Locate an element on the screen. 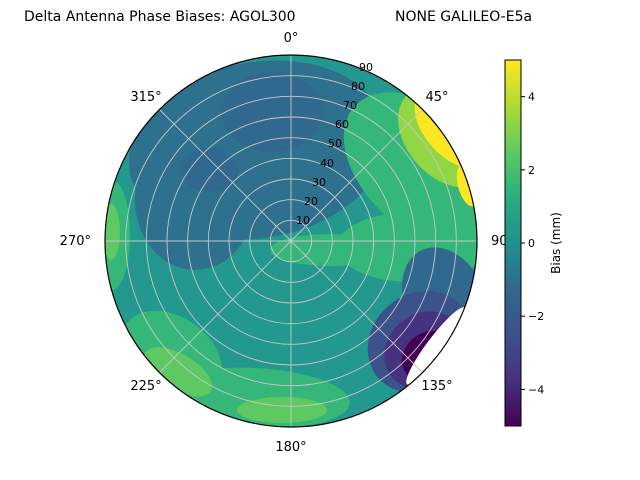 Image resolution: width=640 pixels, height=480 pixels. theta-label-315: 315° is located at coordinates (145, 97).